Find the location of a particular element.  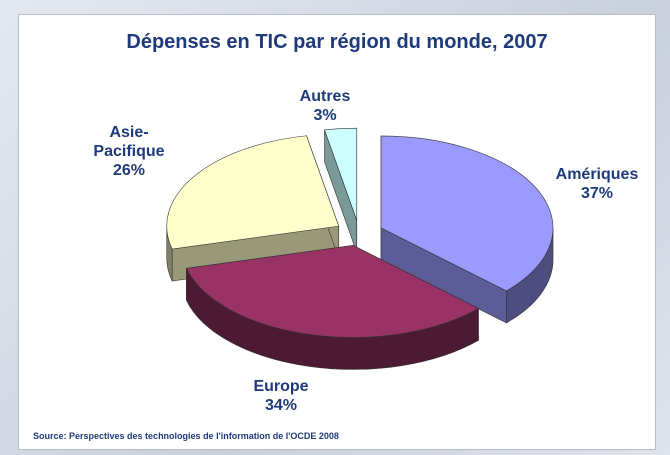

slice-label: Asie-Pacifique 26% is located at coordinates (129, 151).